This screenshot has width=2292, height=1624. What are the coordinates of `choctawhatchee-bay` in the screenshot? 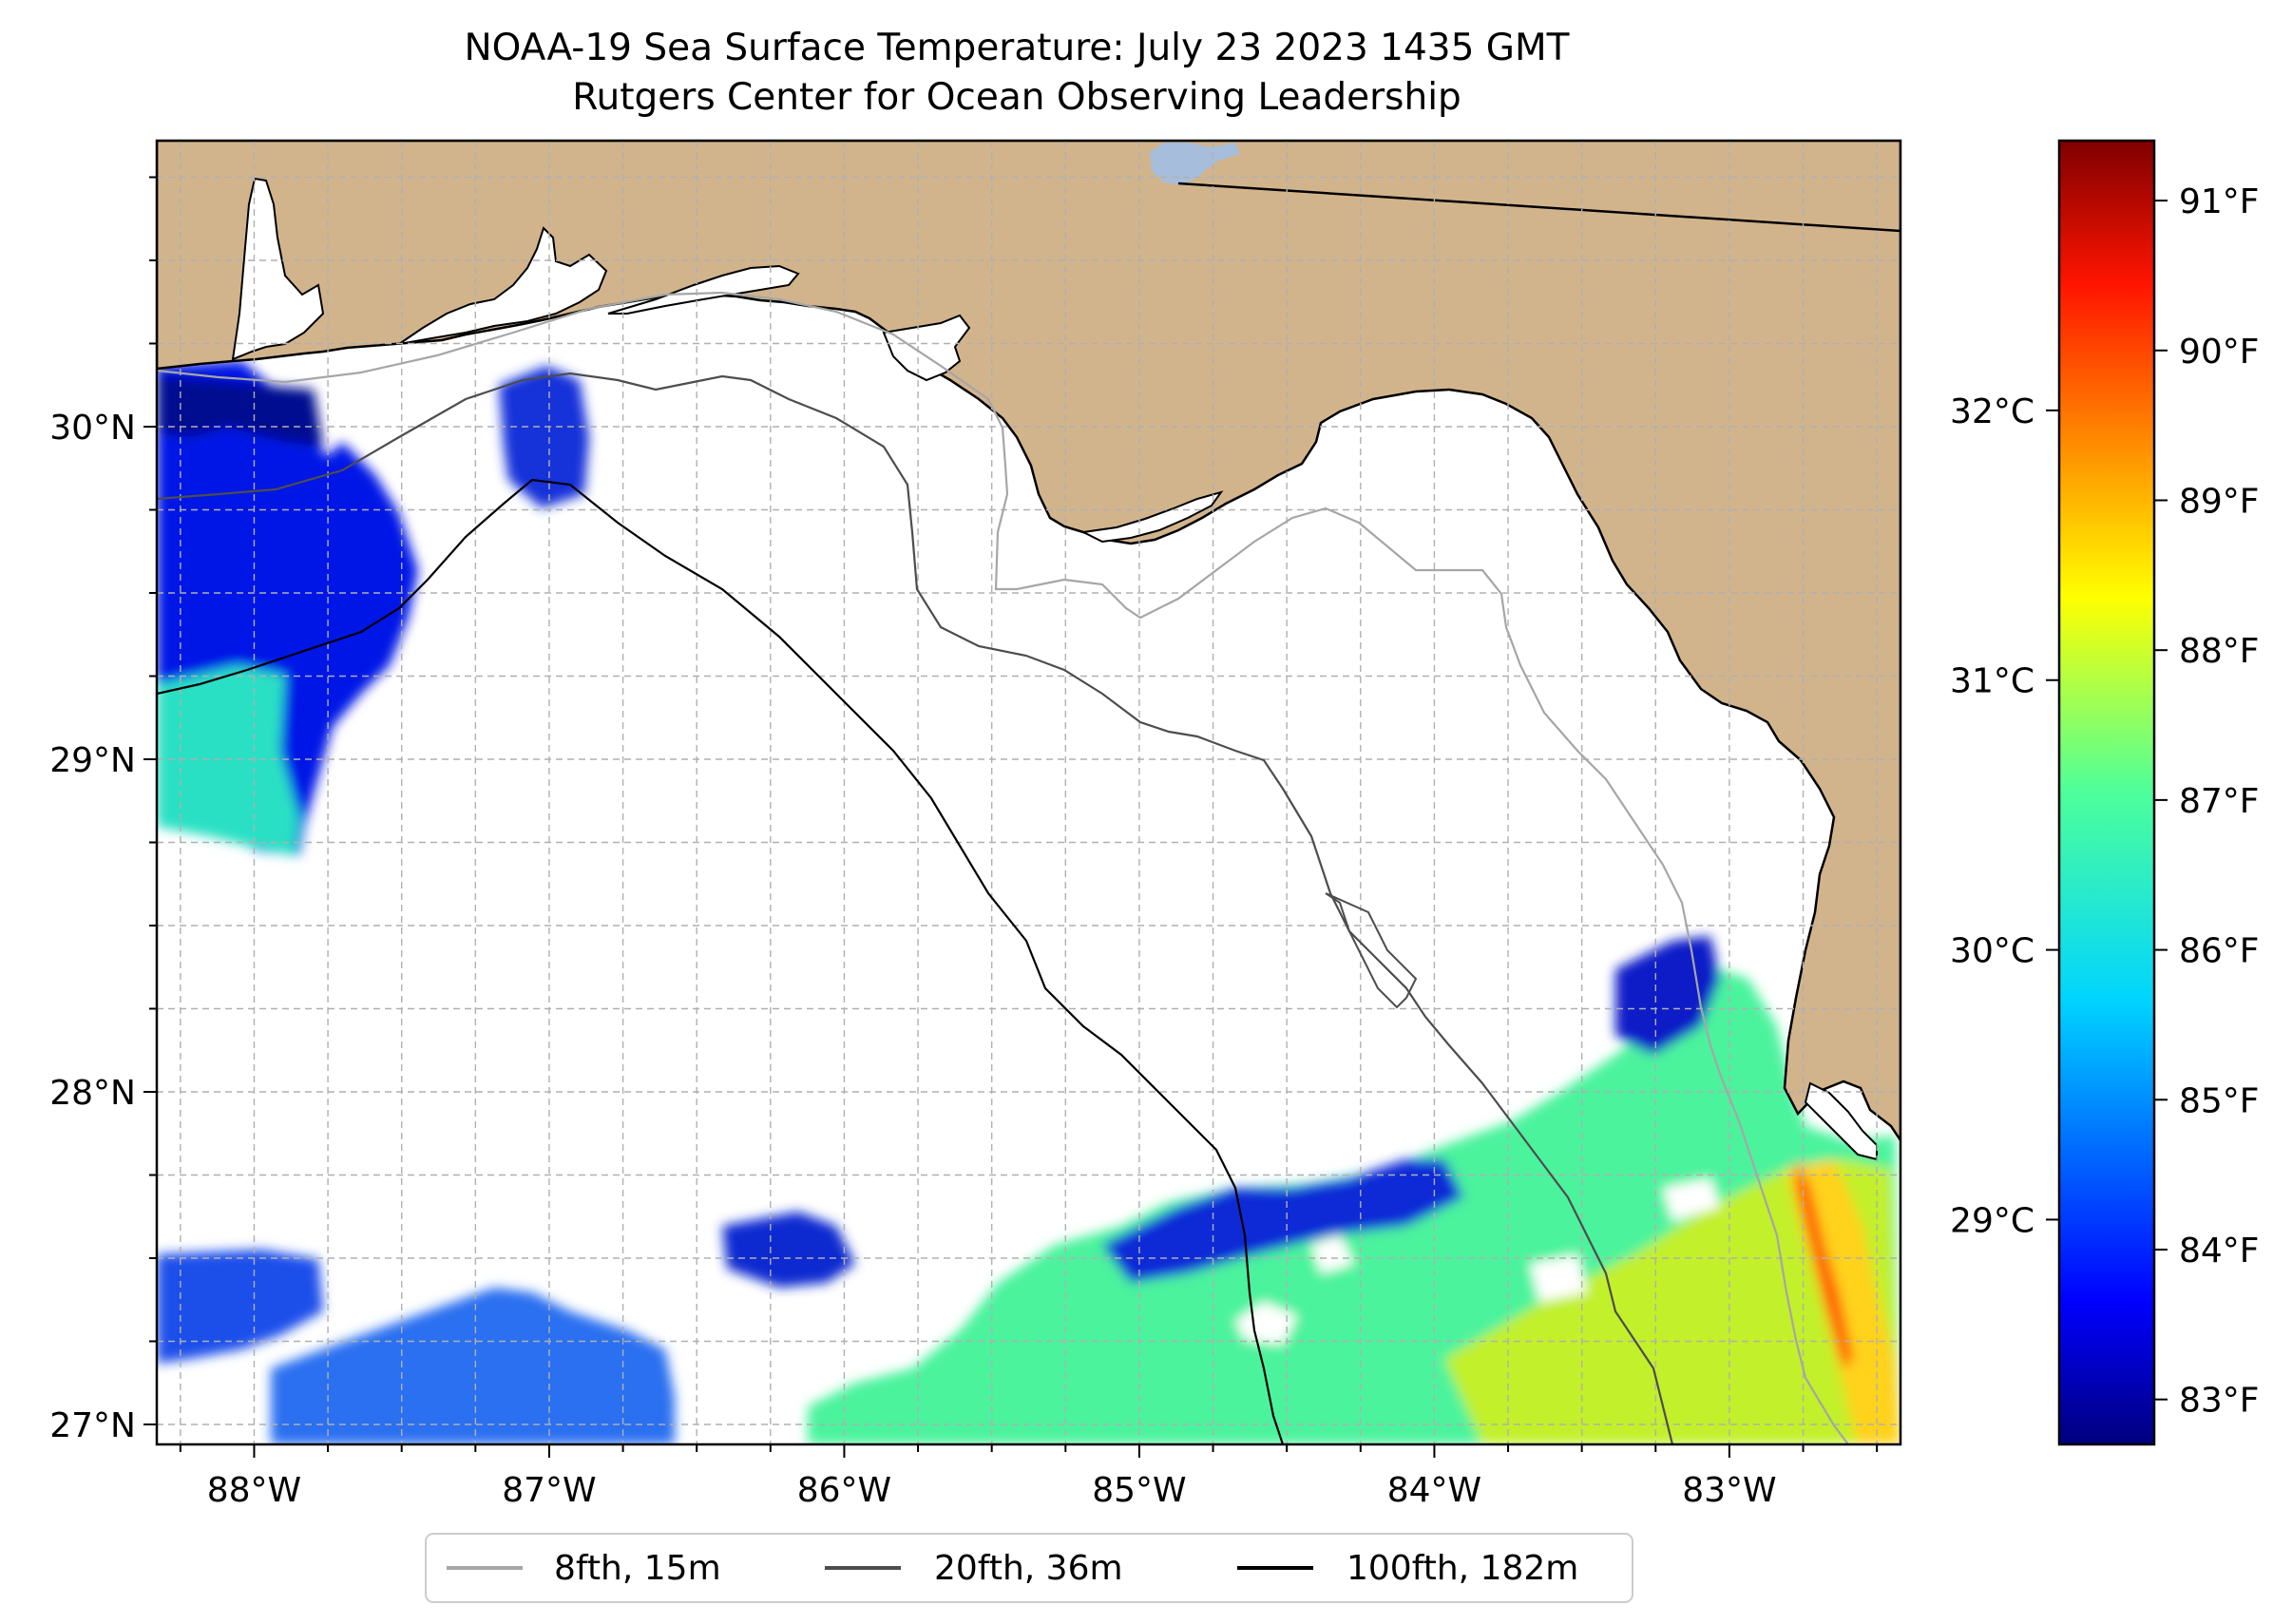 It's located at (703, 289).